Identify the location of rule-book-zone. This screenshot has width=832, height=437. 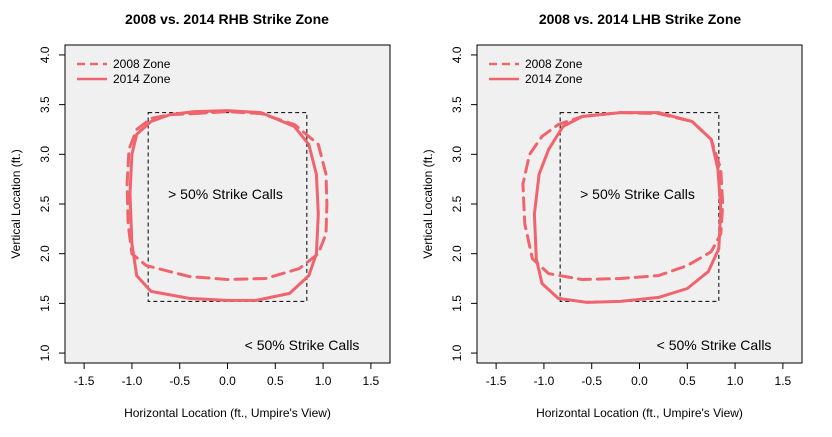
(227, 207).